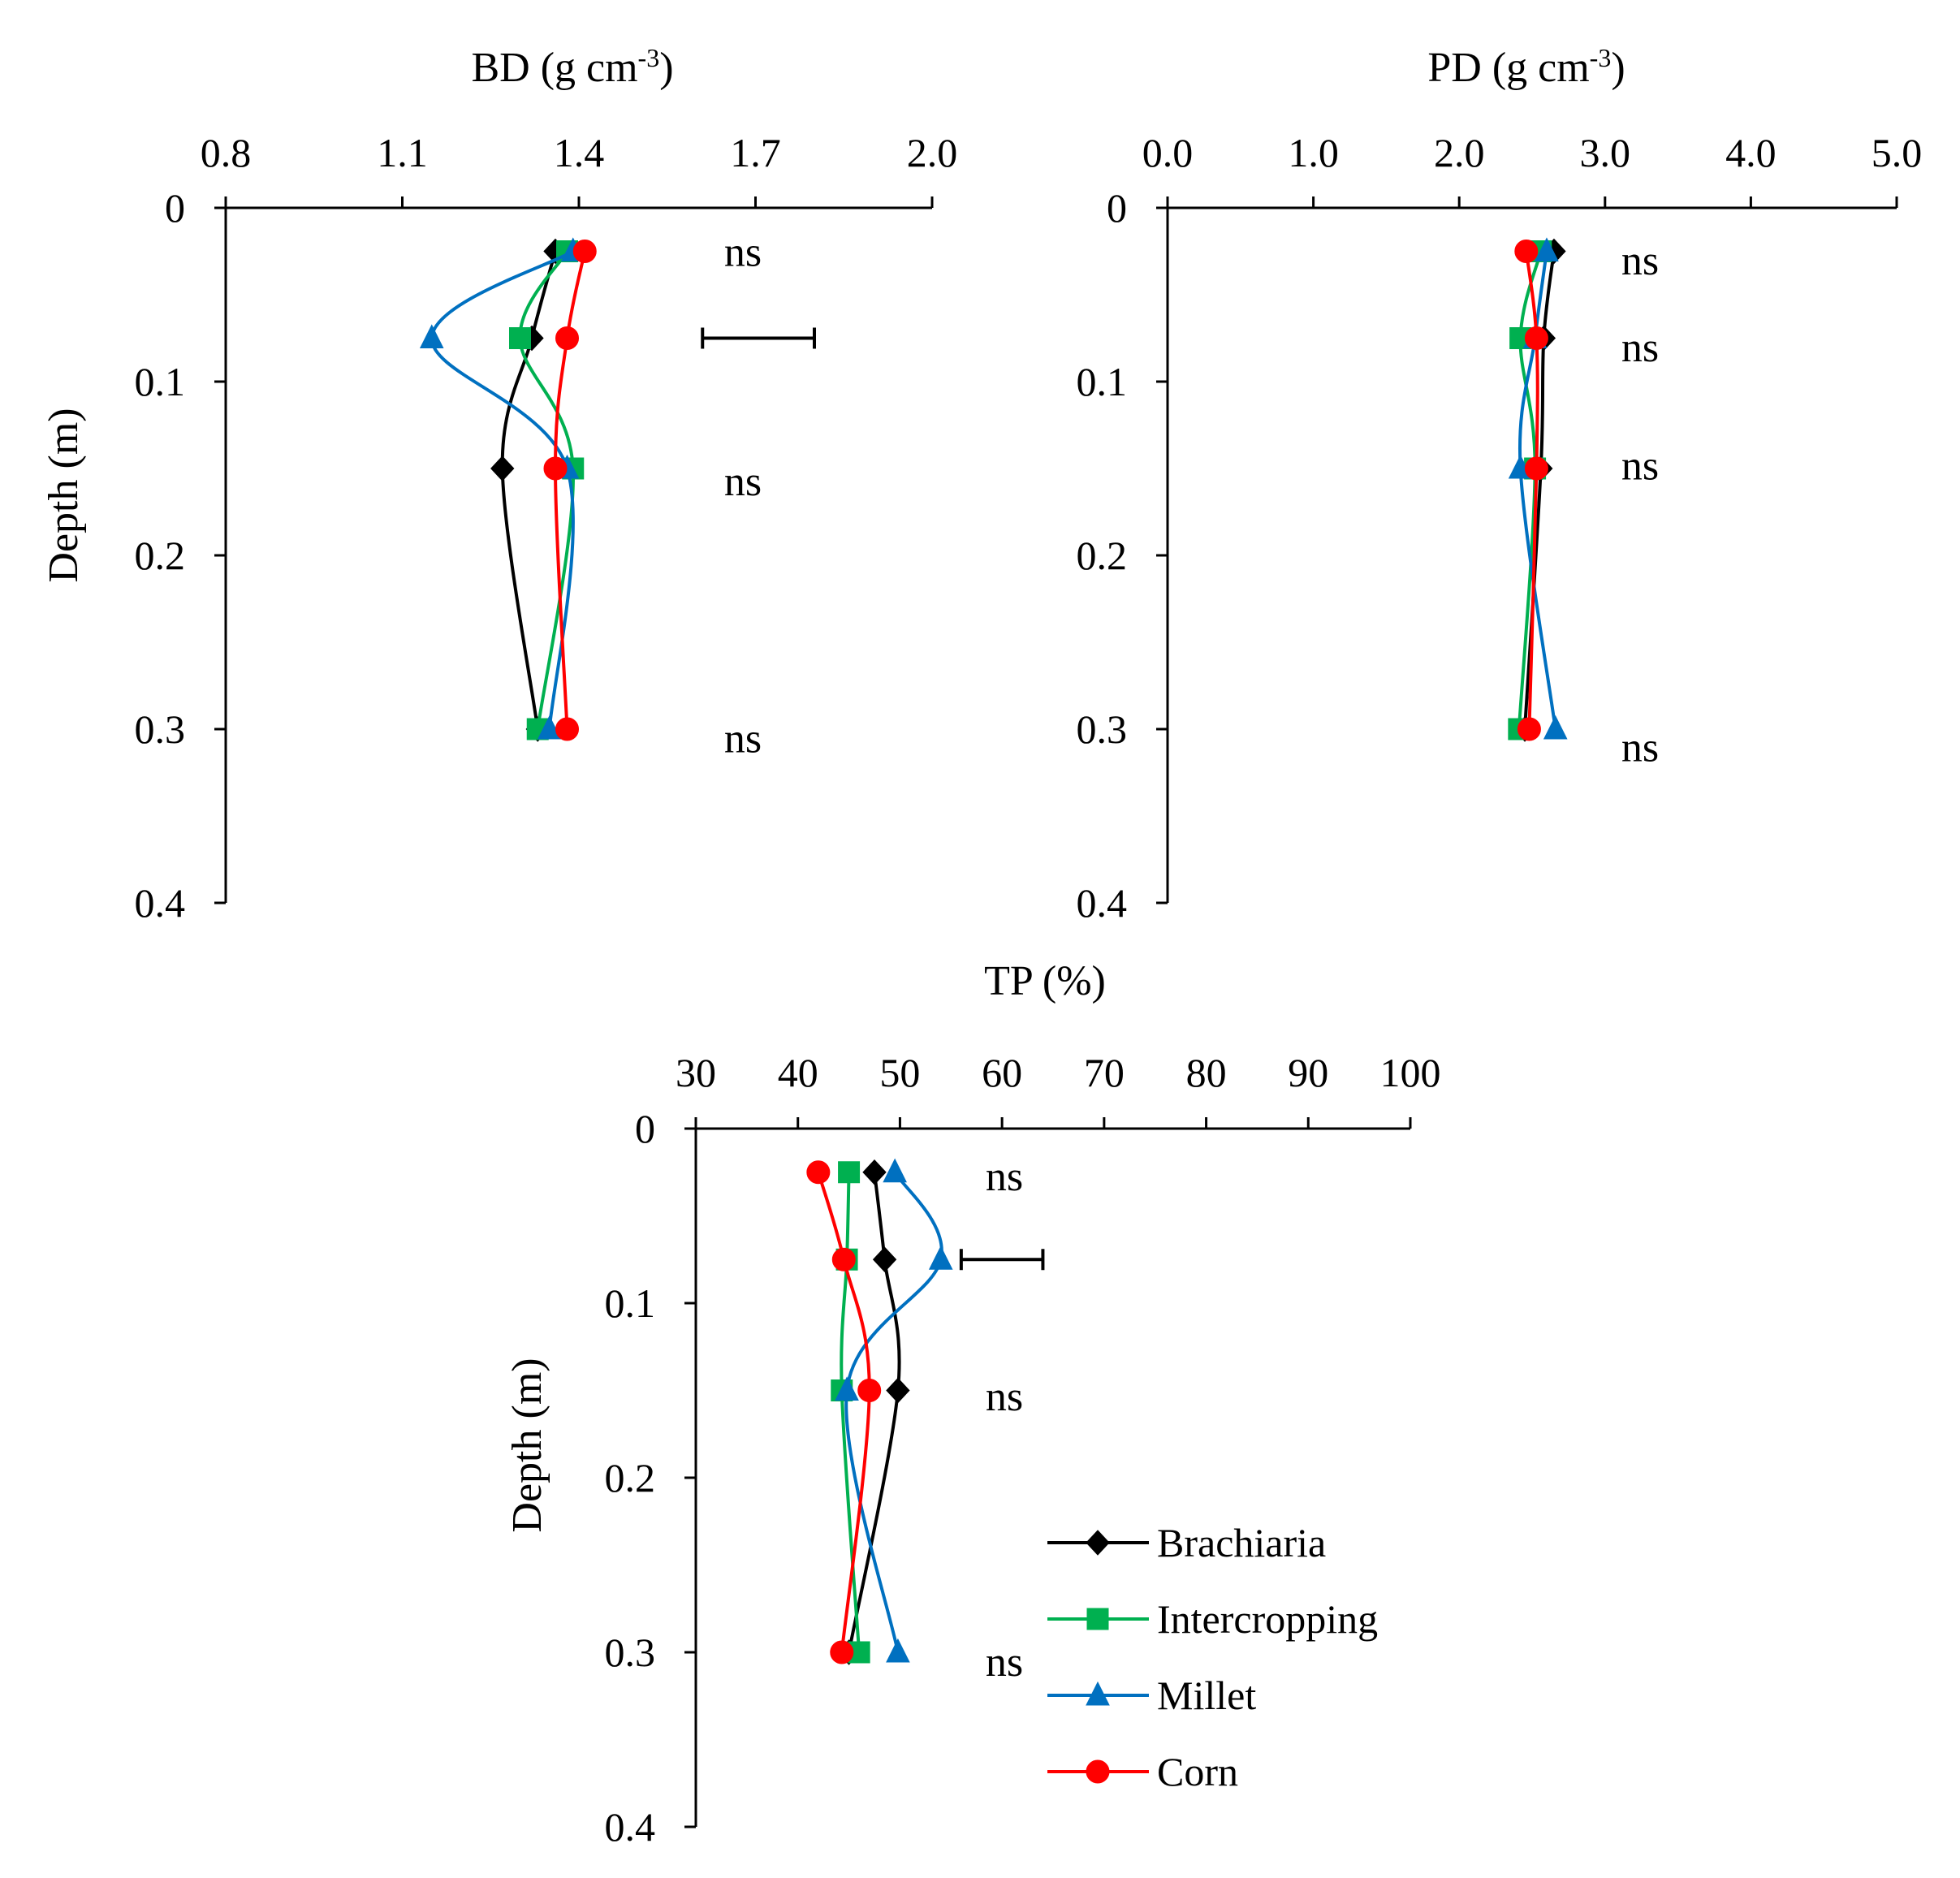 The image size is (1960, 1878). I want to click on x-tick-label: 3.0, so click(1605, 152).